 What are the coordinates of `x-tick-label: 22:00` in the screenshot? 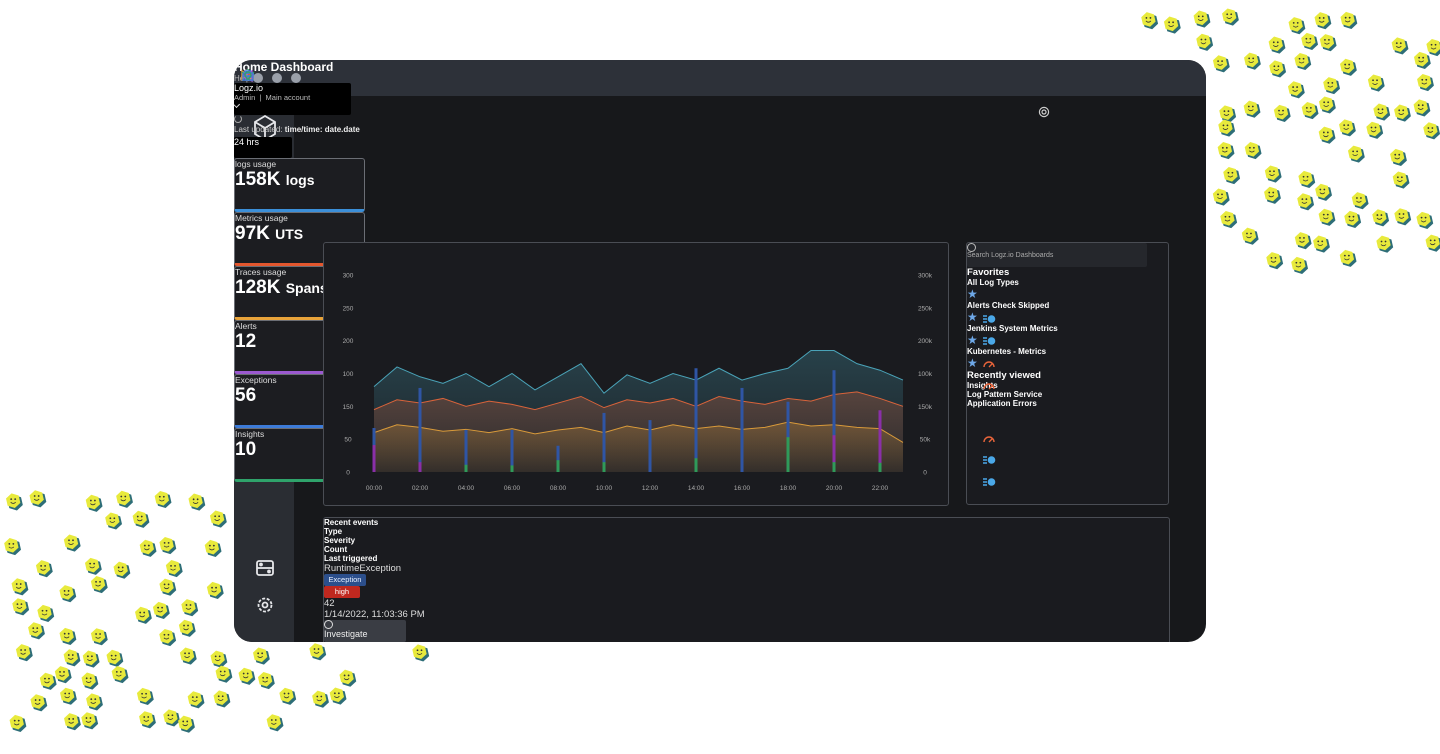 It's located at (880, 488).